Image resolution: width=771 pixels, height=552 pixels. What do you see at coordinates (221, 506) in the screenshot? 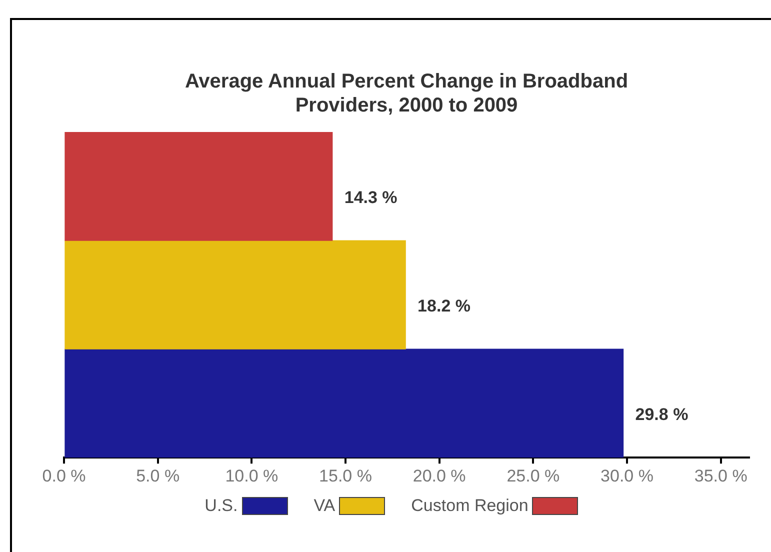
I see `legend-label: U.S.` at bounding box center [221, 506].